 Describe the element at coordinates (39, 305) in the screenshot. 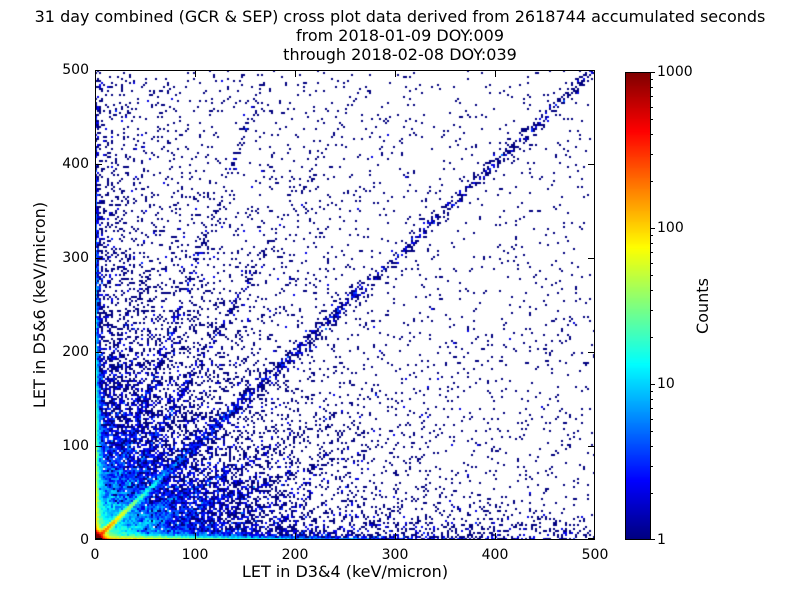

I see `y-axis-label: LET in D5&6 (keV/micron)` at that location.